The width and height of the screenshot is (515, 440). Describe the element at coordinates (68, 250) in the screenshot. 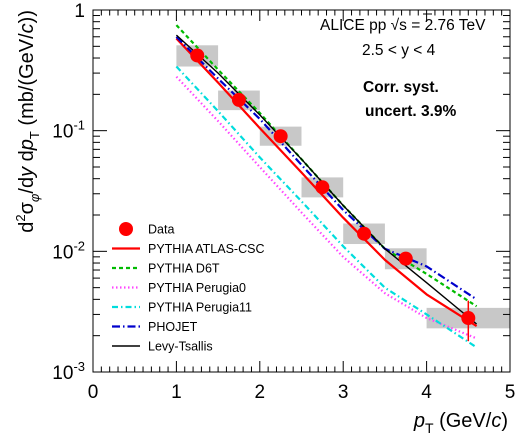

I see `y-tick-label: 10⁻²` at that location.